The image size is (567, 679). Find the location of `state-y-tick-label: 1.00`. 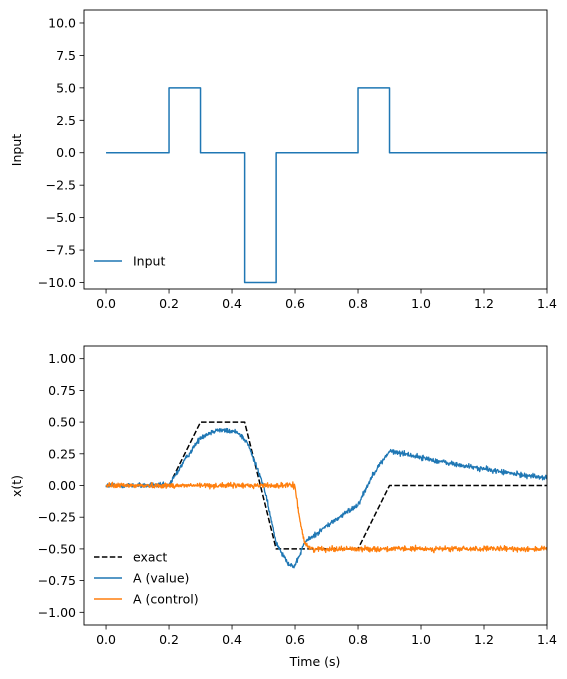

state-y-tick-label: 1.00 is located at coordinates (62, 358).